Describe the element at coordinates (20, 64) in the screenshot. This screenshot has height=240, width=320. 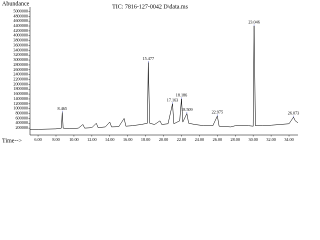
I see `y-tick-label: 2800000` at that location.